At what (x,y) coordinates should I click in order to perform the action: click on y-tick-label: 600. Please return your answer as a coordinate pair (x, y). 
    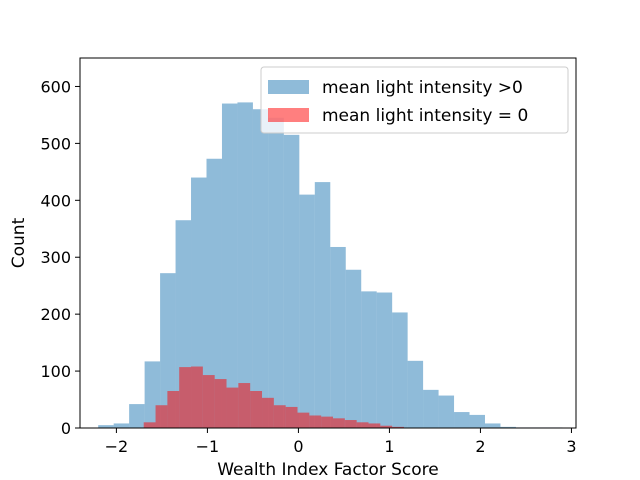
    Looking at the image, I should click on (55, 86).